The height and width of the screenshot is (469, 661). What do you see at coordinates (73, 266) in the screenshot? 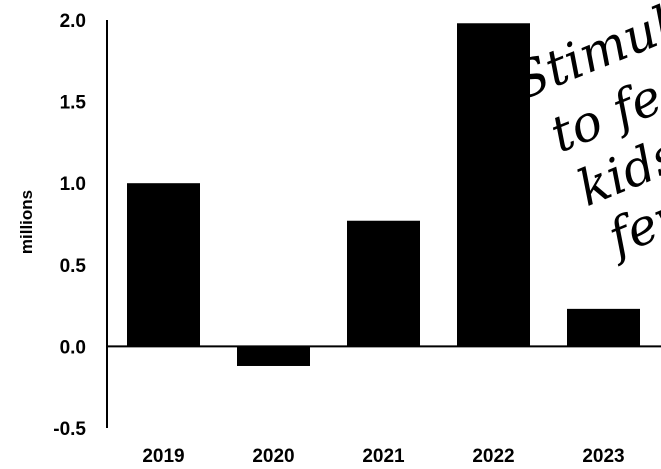
I see `y-tick-label: 0.5` at bounding box center [73, 266].